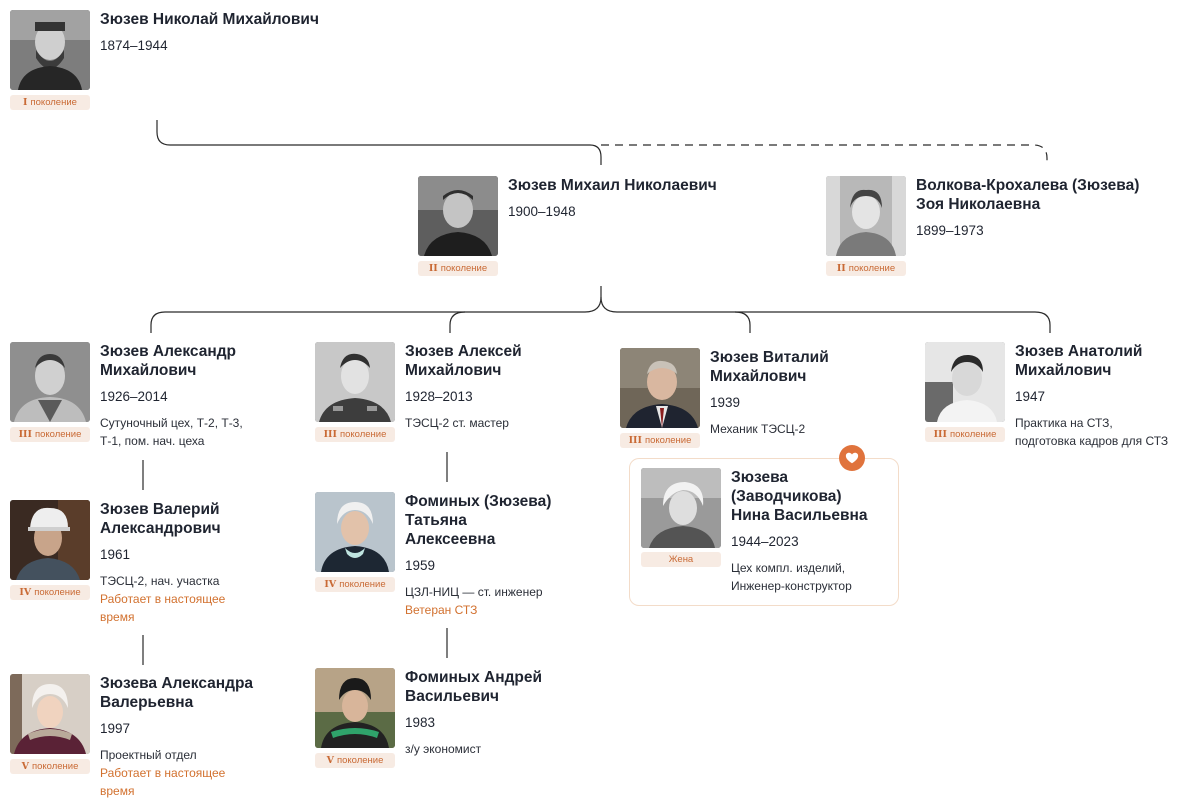 The width and height of the screenshot is (1201, 810). What do you see at coordinates (681, 508) in the screenshot?
I see `person-photo-nina` at bounding box center [681, 508].